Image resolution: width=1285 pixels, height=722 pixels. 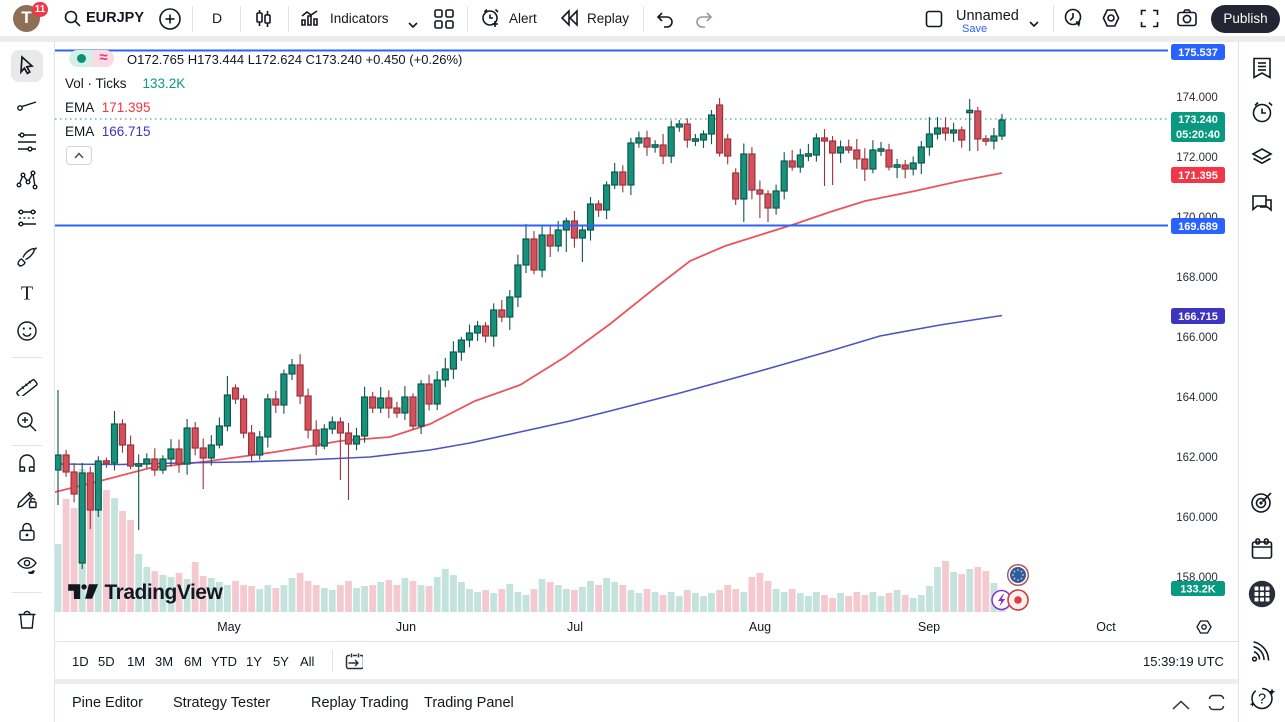 What do you see at coordinates (1198, 176) in the screenshot?
I see `svg-text: 171.395` at bounding box center [1198, 176].